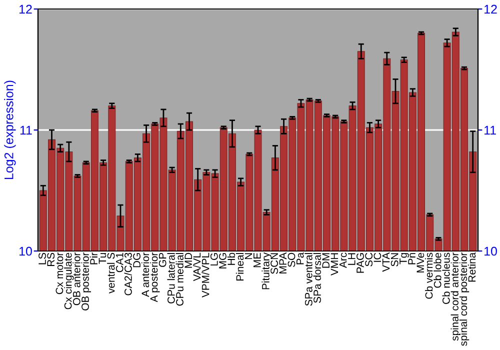 This screenshot has width=500, height=350. What do you see at coordinates (145, 274) in the screenshot?
I see `x-tick-label: A anterior` at bounding box center [145, 274].